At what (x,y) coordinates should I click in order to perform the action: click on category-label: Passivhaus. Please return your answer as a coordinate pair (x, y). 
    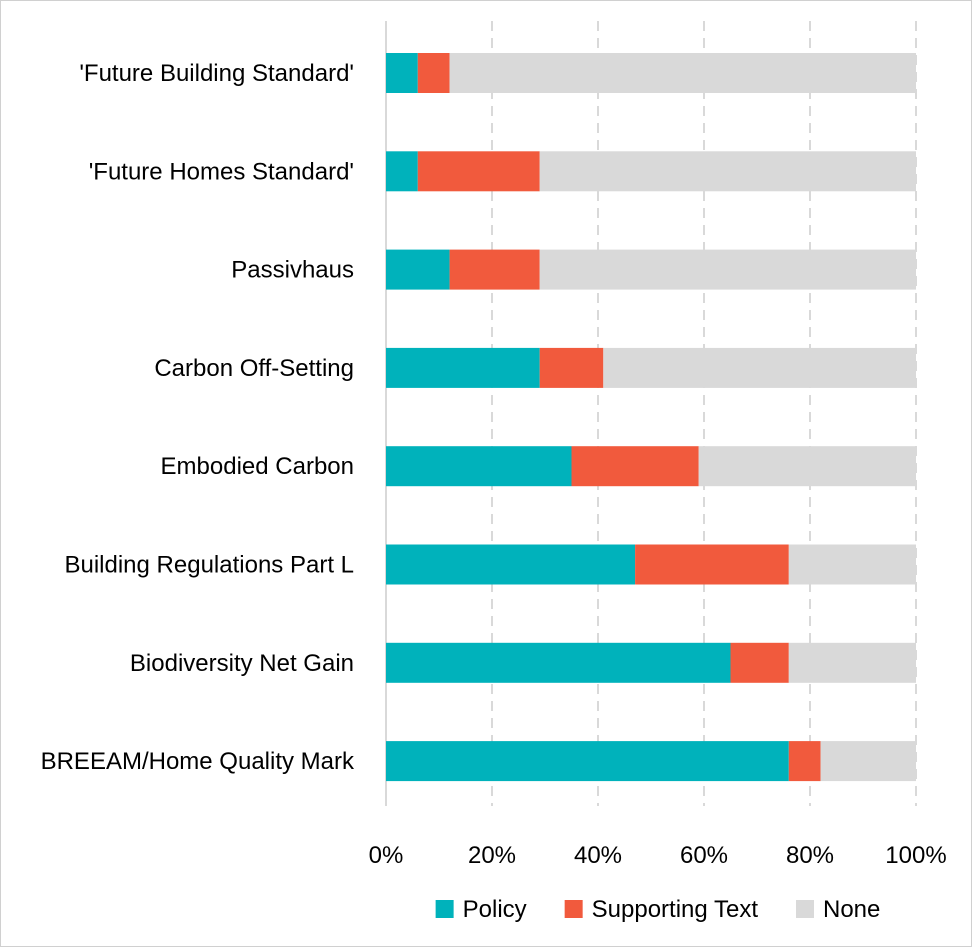
    Looking at the image, I should click on (292, 270).